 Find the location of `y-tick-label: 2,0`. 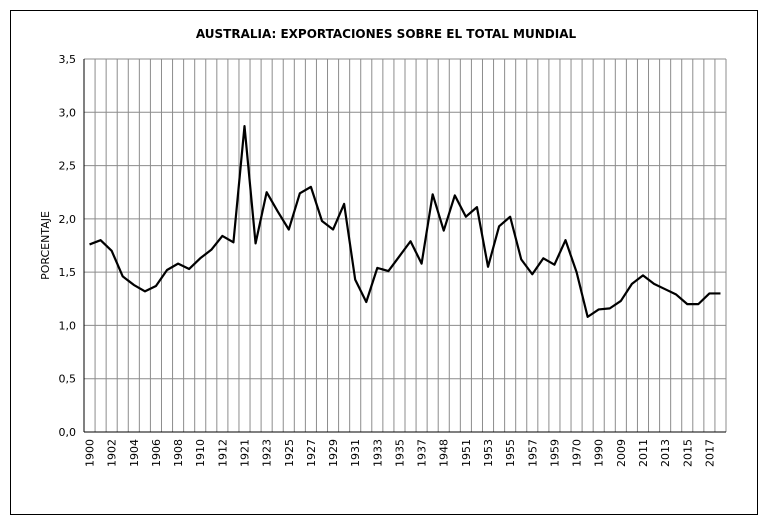

y-tick-label: 2,0 is located at coordinates (68, 219).